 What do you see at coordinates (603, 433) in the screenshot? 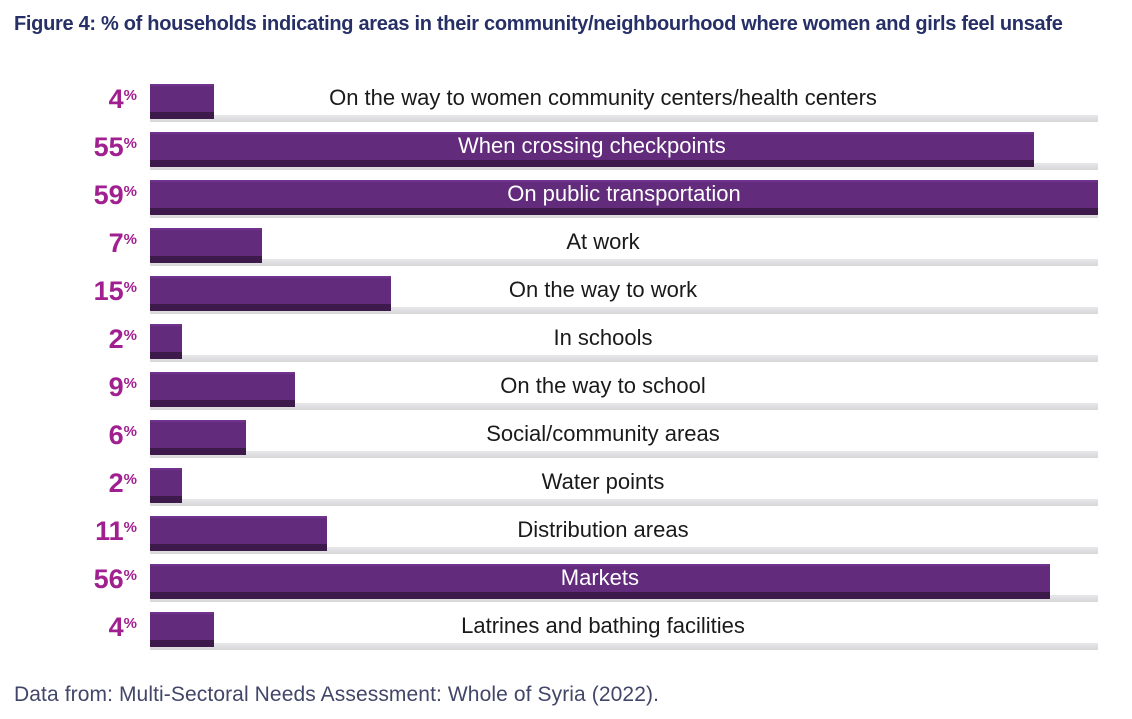
I see `category-label: Social/community areas` at bounding box center [603, 433].